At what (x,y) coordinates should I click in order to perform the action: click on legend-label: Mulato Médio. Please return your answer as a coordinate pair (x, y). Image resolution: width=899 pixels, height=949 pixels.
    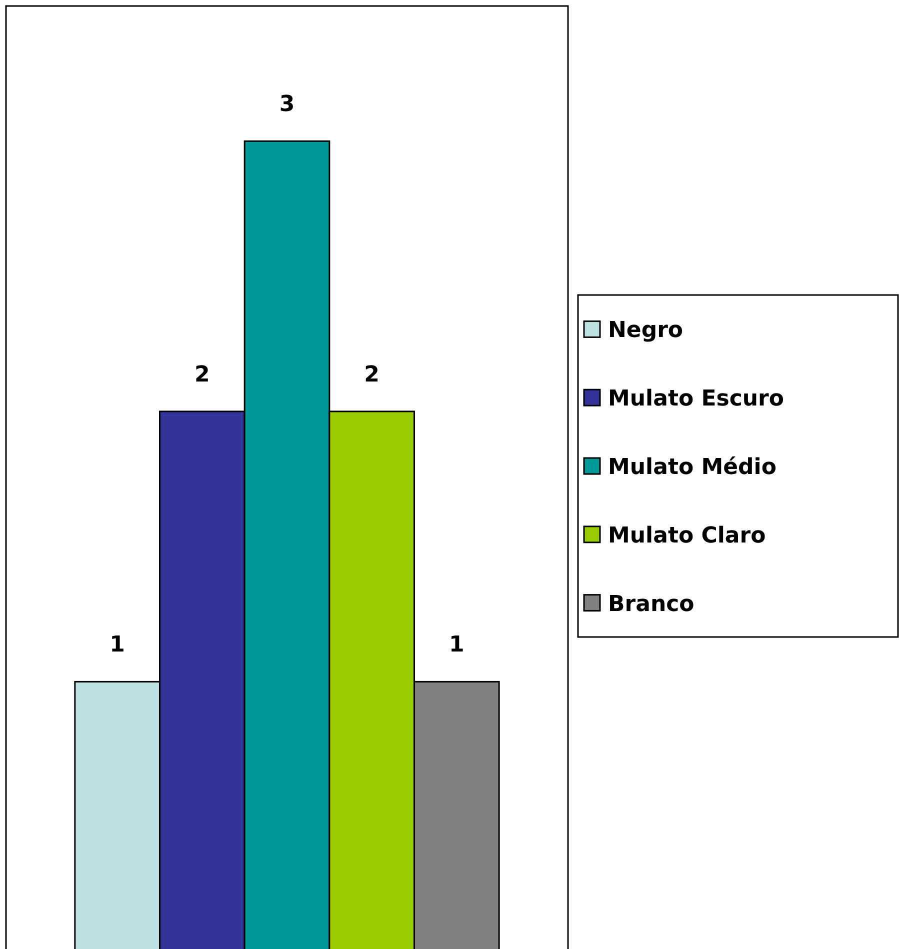
    Looking at the image, I should click on (692, 467).